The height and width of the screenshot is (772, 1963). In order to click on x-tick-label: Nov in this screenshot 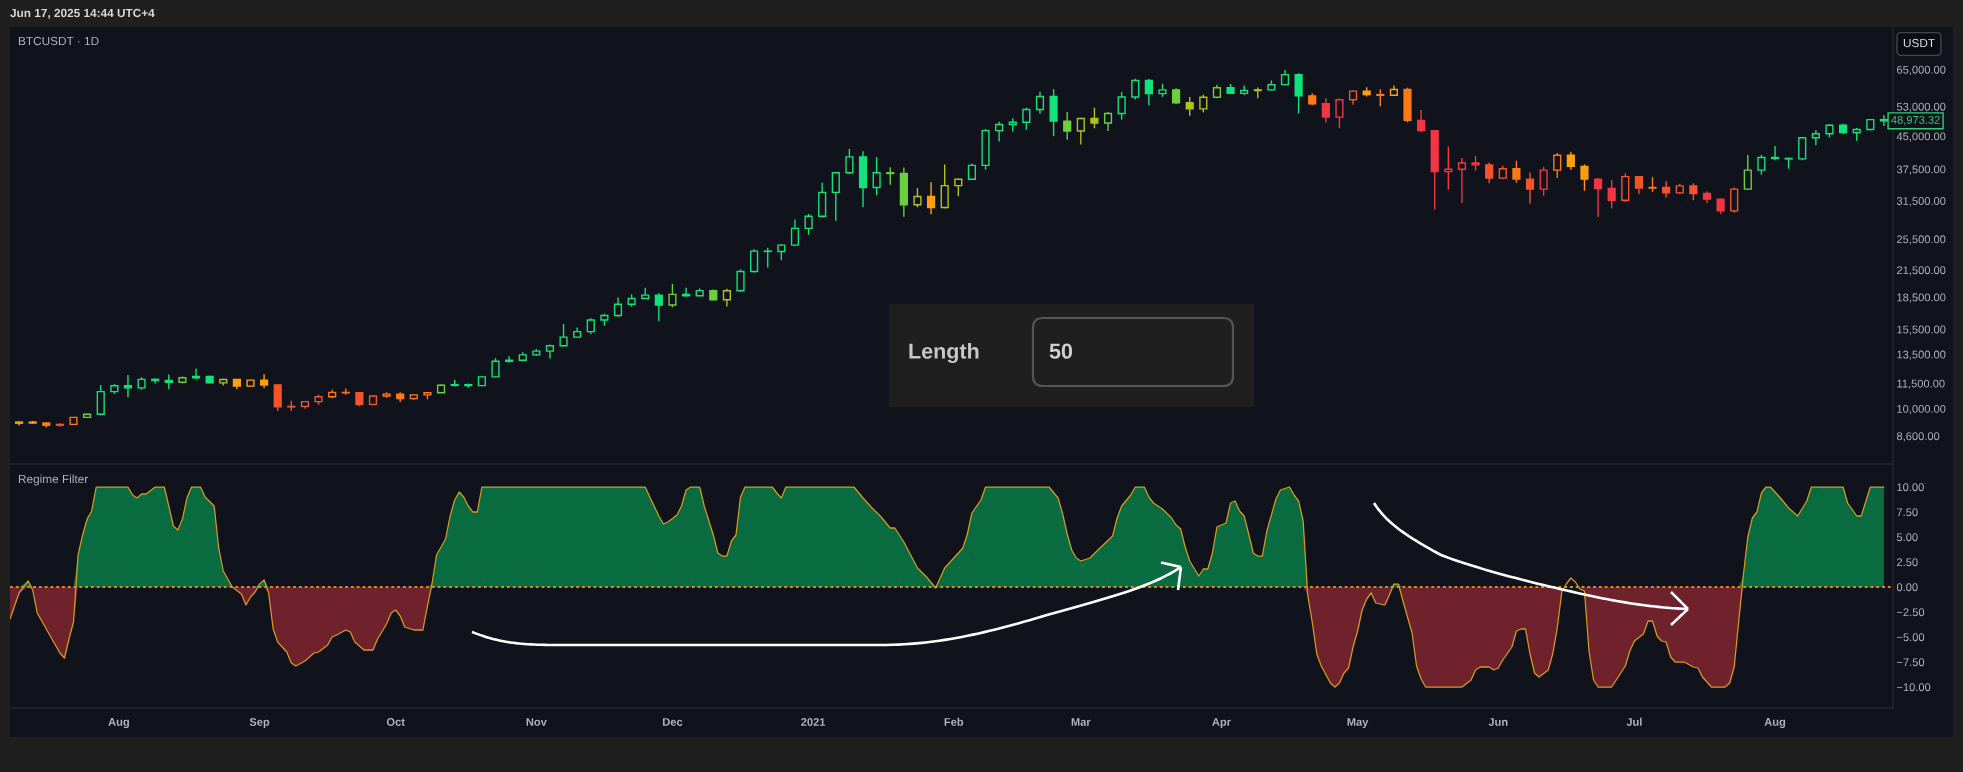, I will do `click(536, 722)`.